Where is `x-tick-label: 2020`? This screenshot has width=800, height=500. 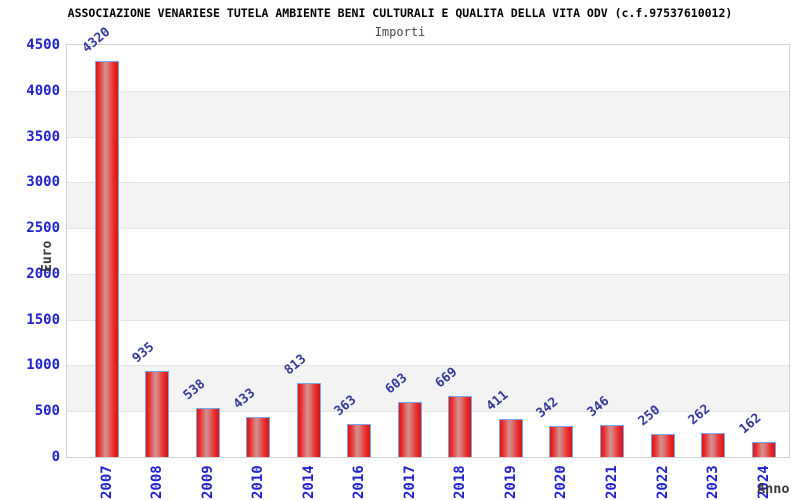 x-tick-label: 2020 is located at coordinates (561, 482).